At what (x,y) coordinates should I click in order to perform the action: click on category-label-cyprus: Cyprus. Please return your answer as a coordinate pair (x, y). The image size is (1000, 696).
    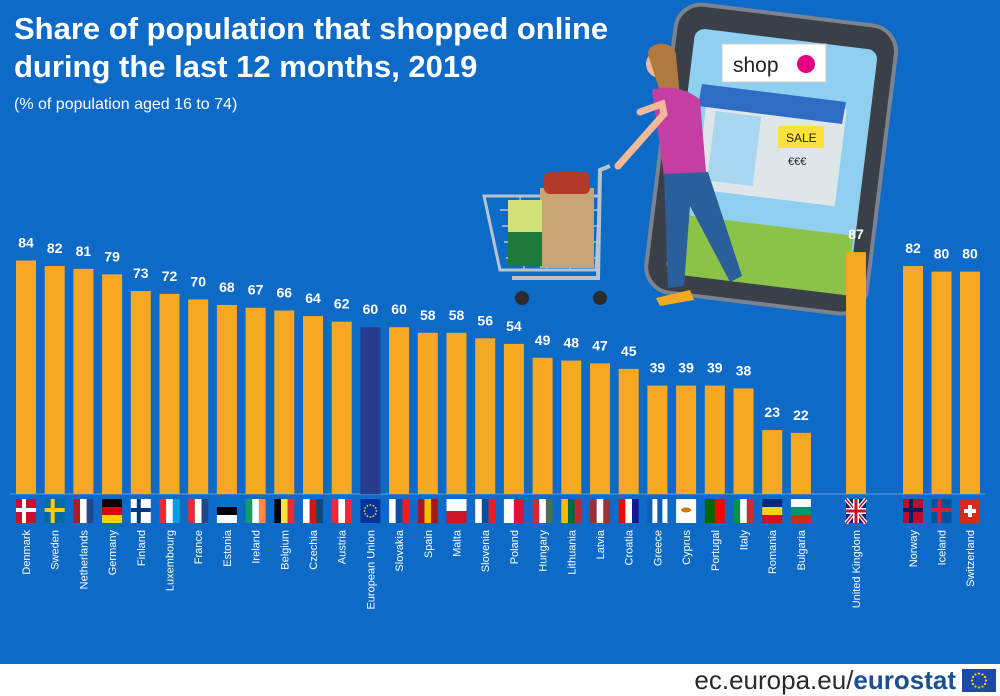
    Looking at the image, I should click on (687, 547).